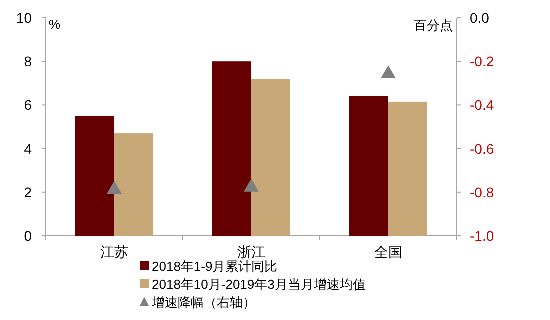  I want to click on y-axis-title: %, so click(55, 24).